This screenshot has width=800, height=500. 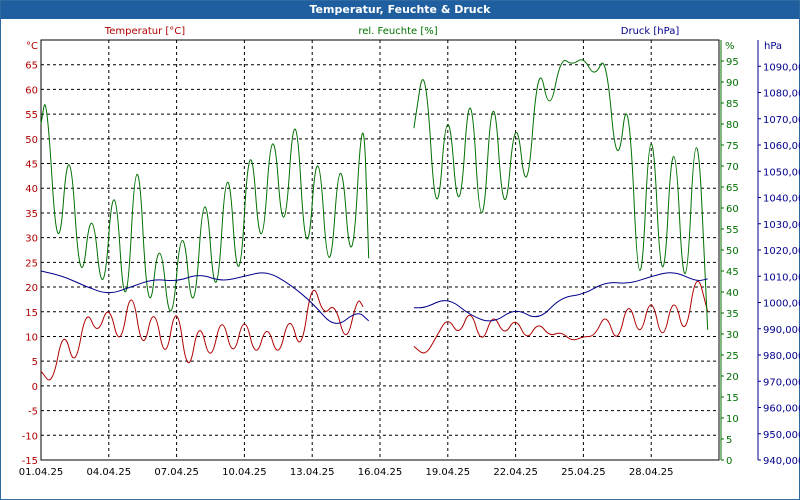 I want to click on x-tick-label: 19.04.25, so click(x=448, y=472).